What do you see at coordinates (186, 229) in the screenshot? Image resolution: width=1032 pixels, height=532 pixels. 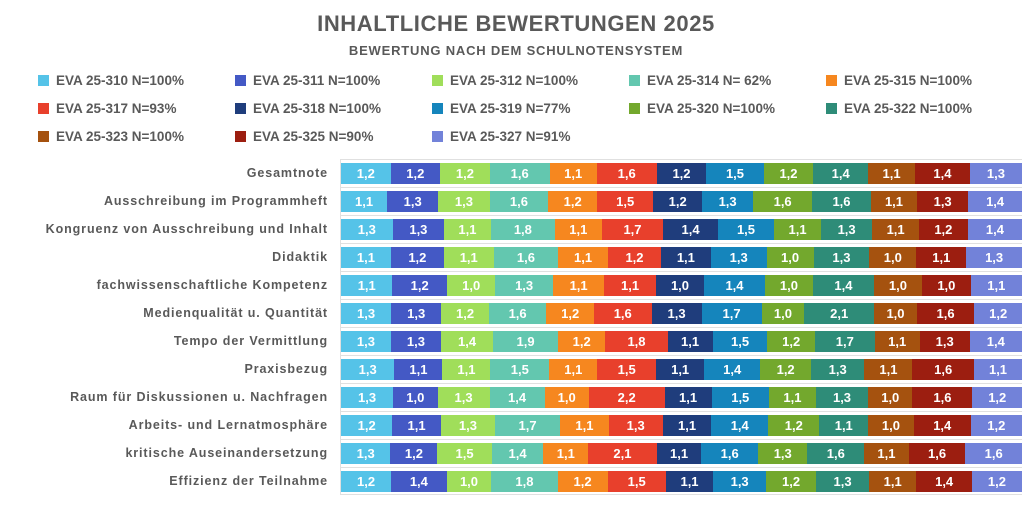 I see `category-label: Kongruenz von Ausschreibung und Inhalt` at bounding box center [186, 229].